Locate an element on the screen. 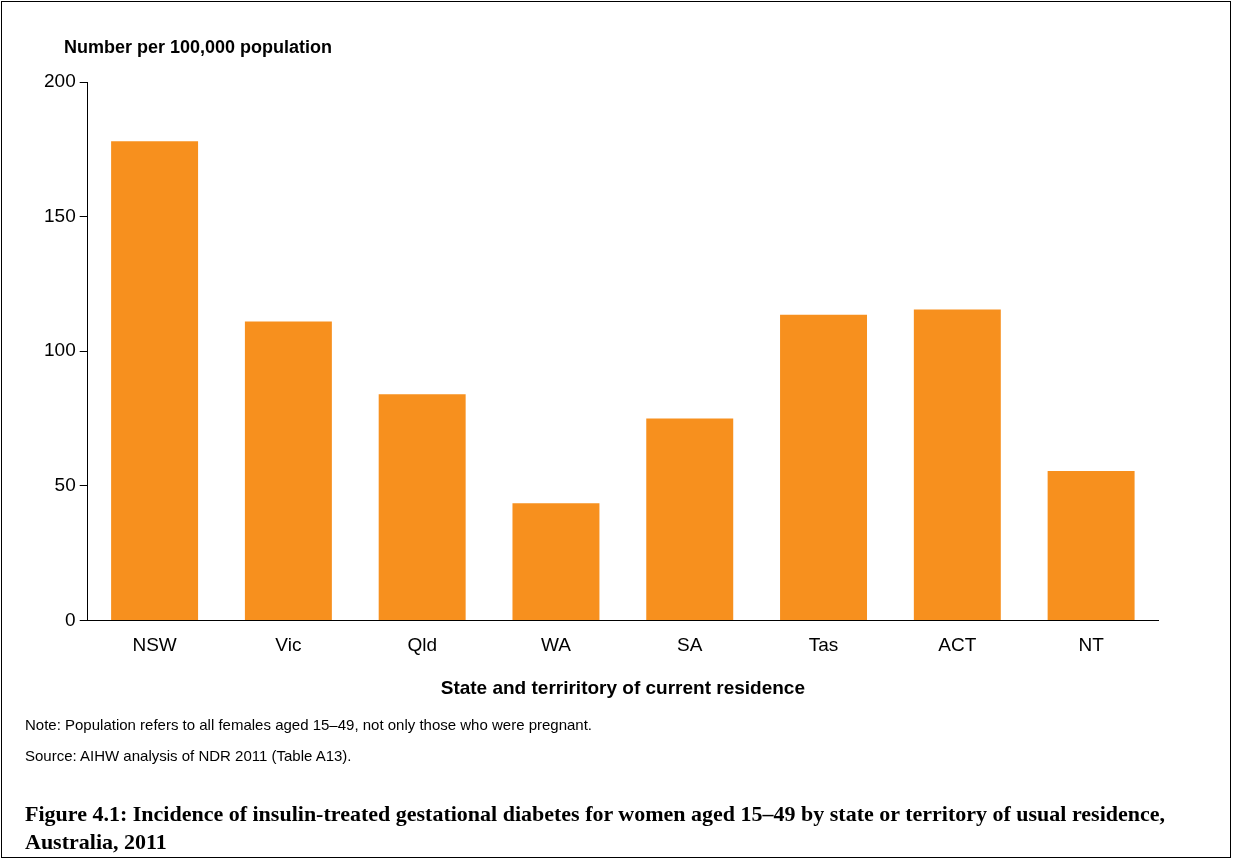  x-tick-label: Vic is located at coordinates (288, 645).